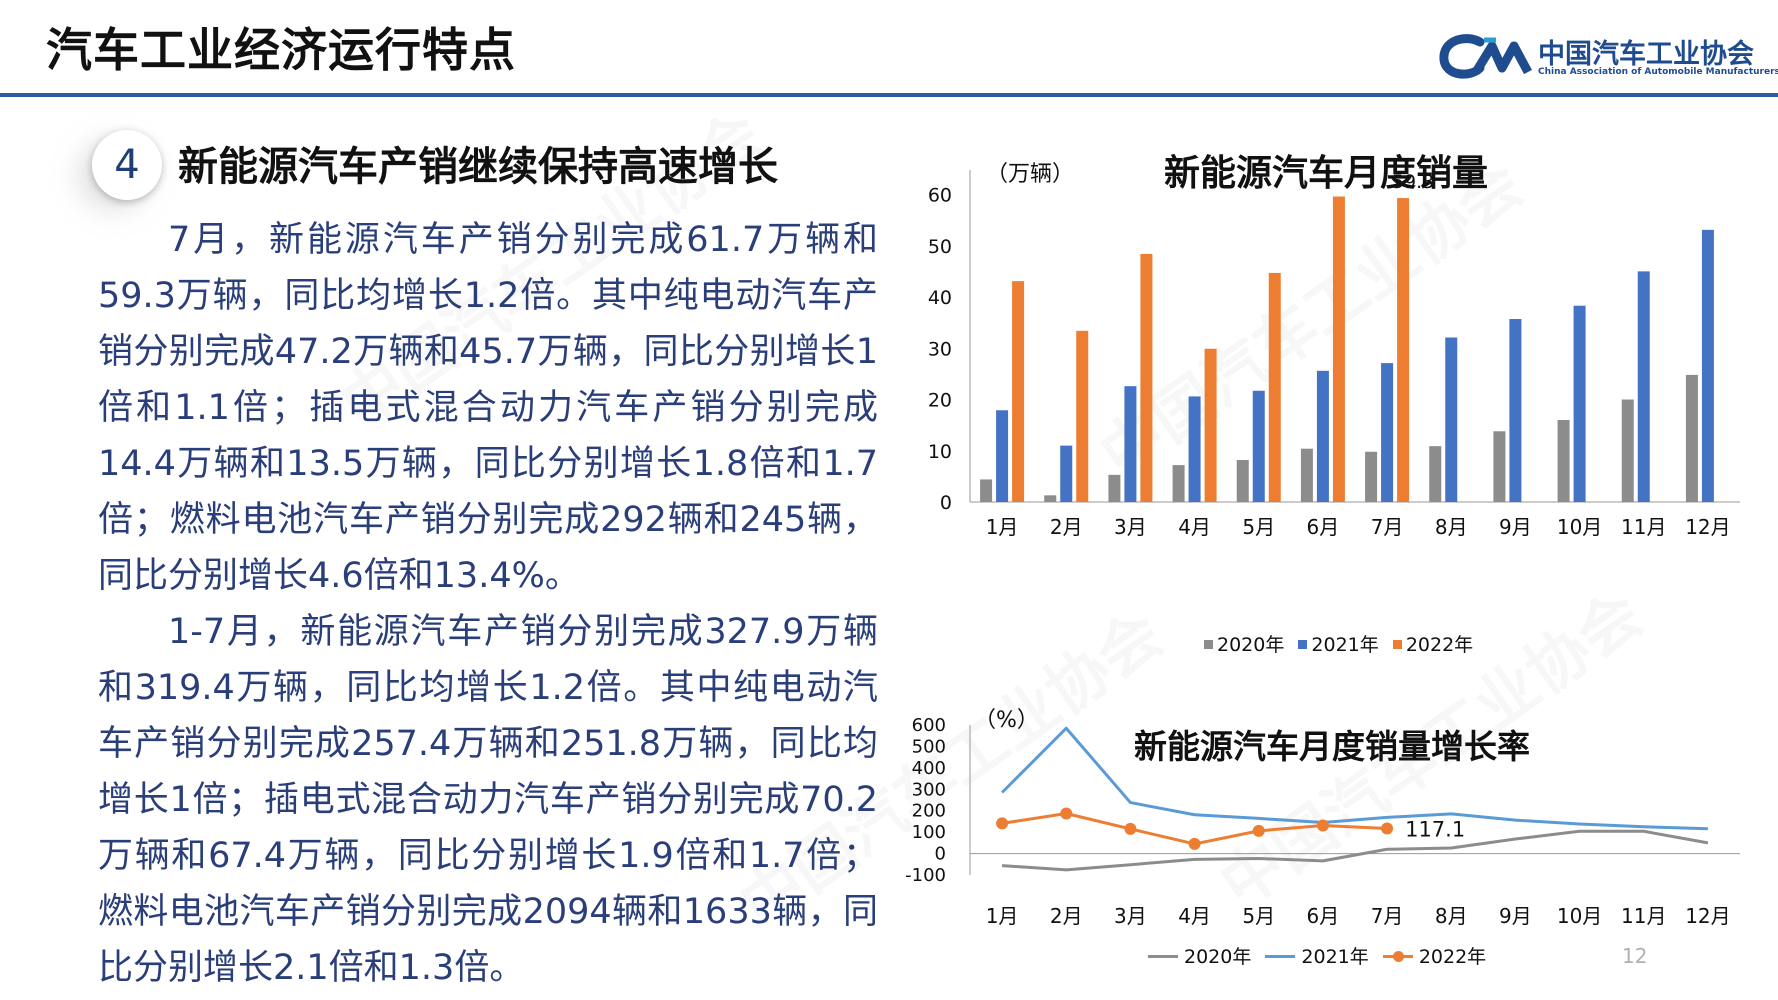 The width and height of the screenshot is (1778, 1000). Describe the element at coordinates (929, 768) in the screenshot. I see `y-tick-label: 400` at that location.